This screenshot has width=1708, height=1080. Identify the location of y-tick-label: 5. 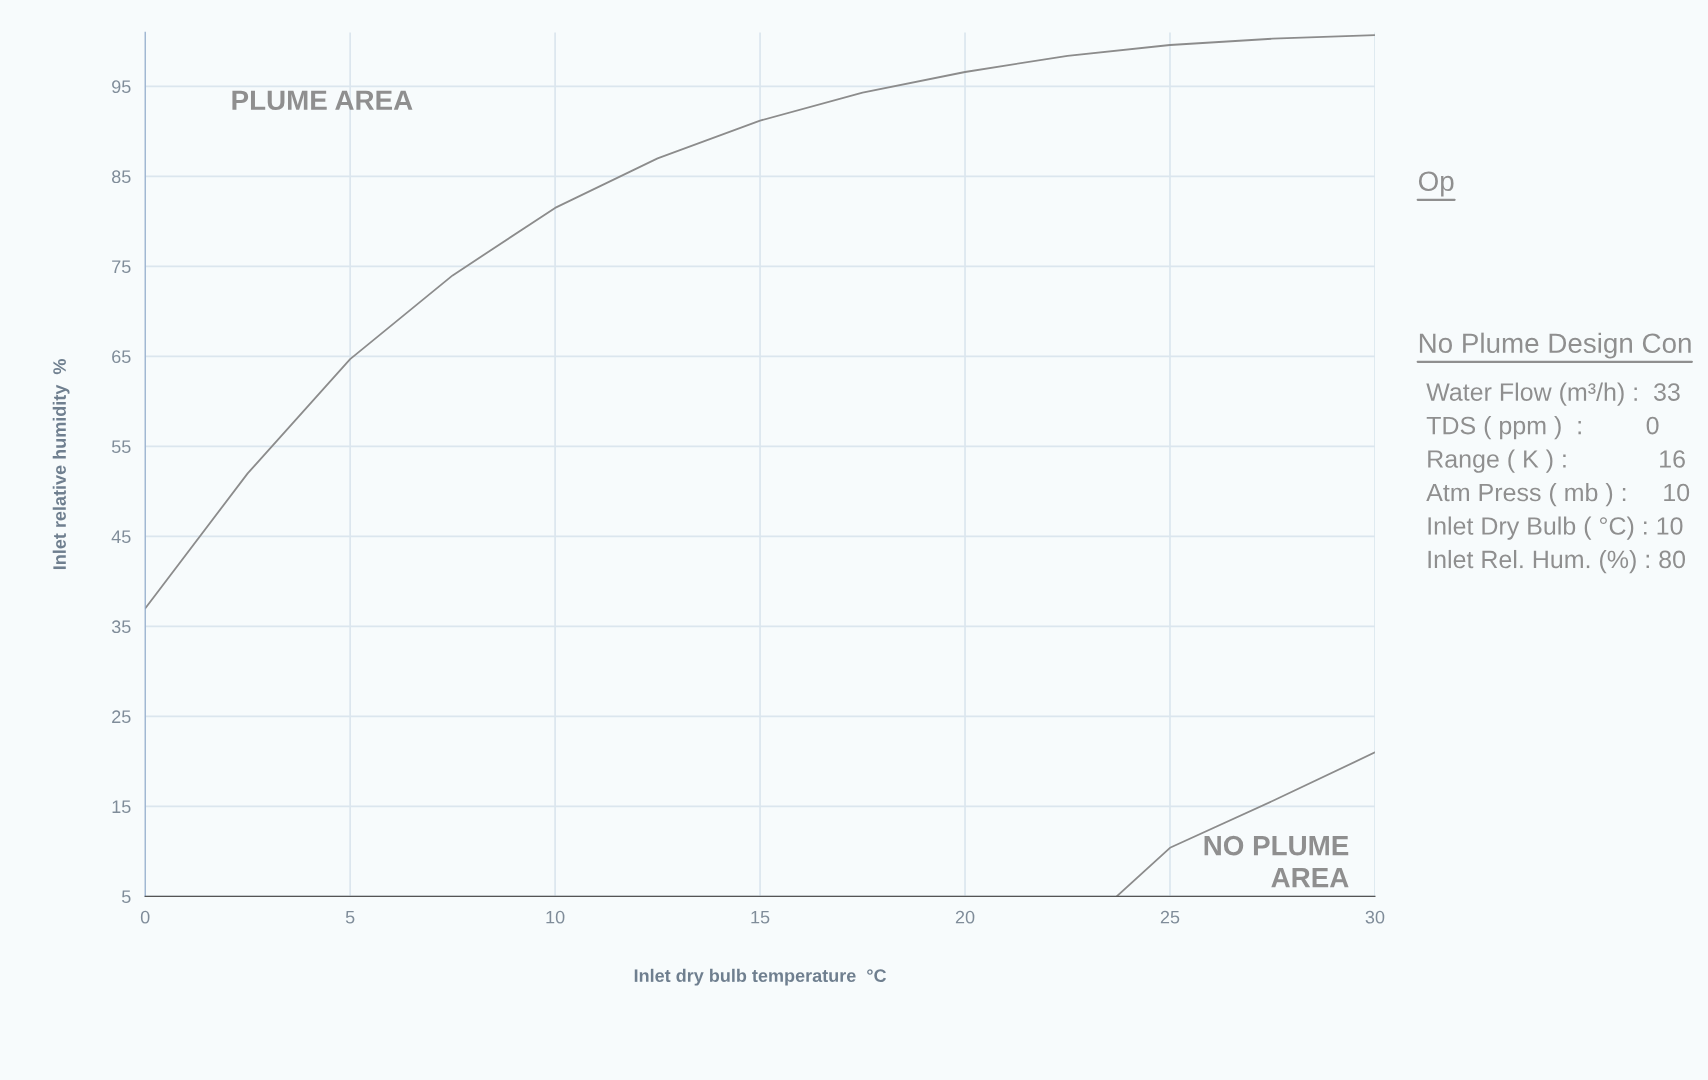
(126, 897).